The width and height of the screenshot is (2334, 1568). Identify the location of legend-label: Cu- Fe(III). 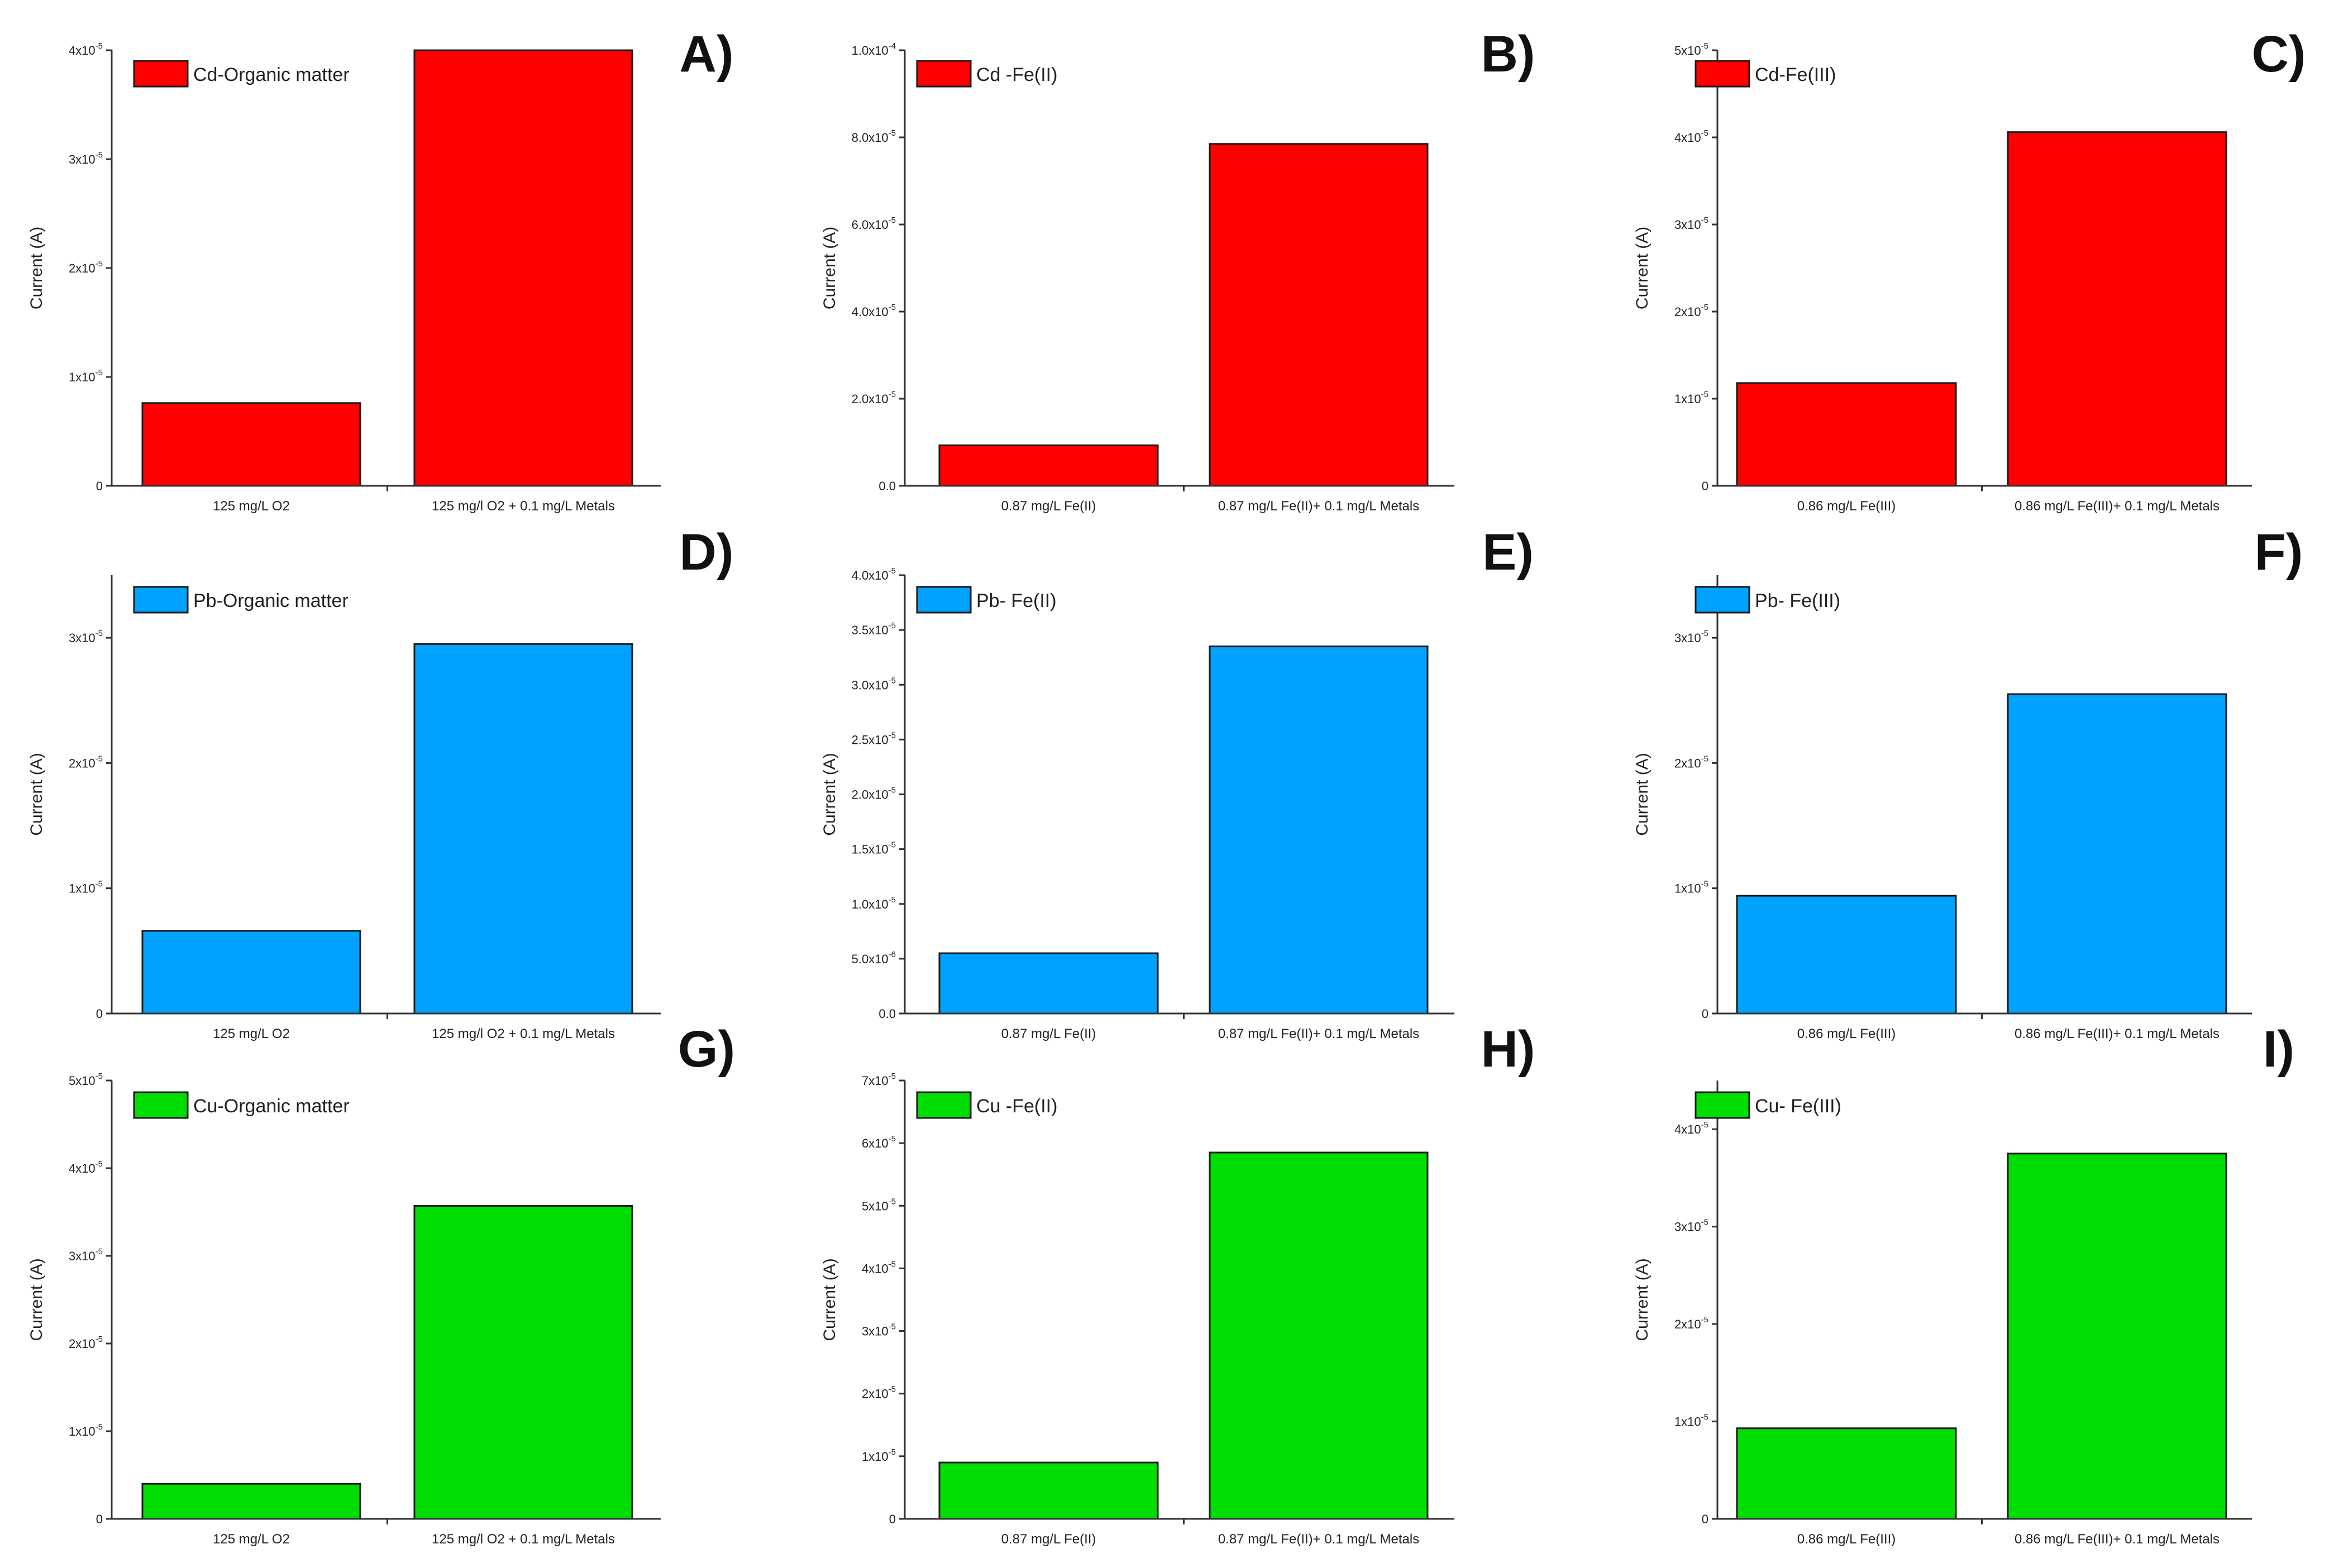
(1798, 1106).